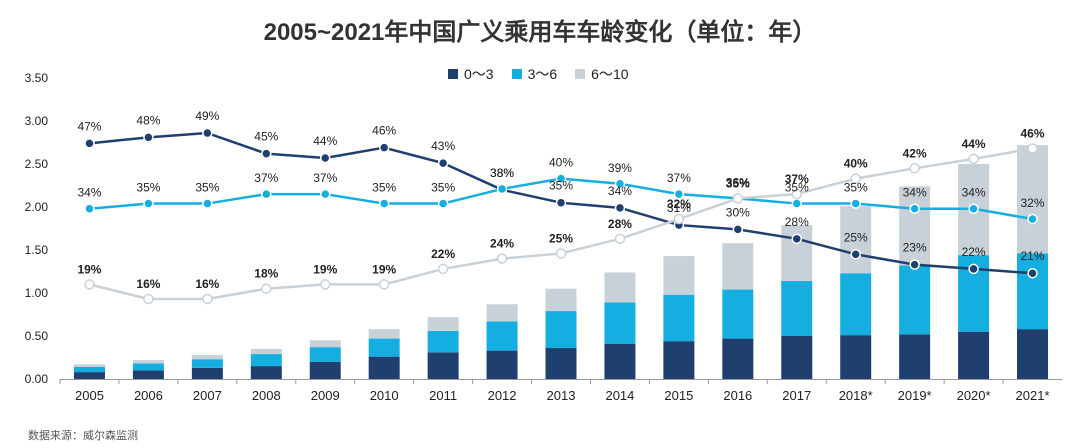 The height and width of the screenshot is (448, 1080). Describe the element at coordinates (679, 204) in the screenshot. I see `data-label-6-10: 32%` at that location.